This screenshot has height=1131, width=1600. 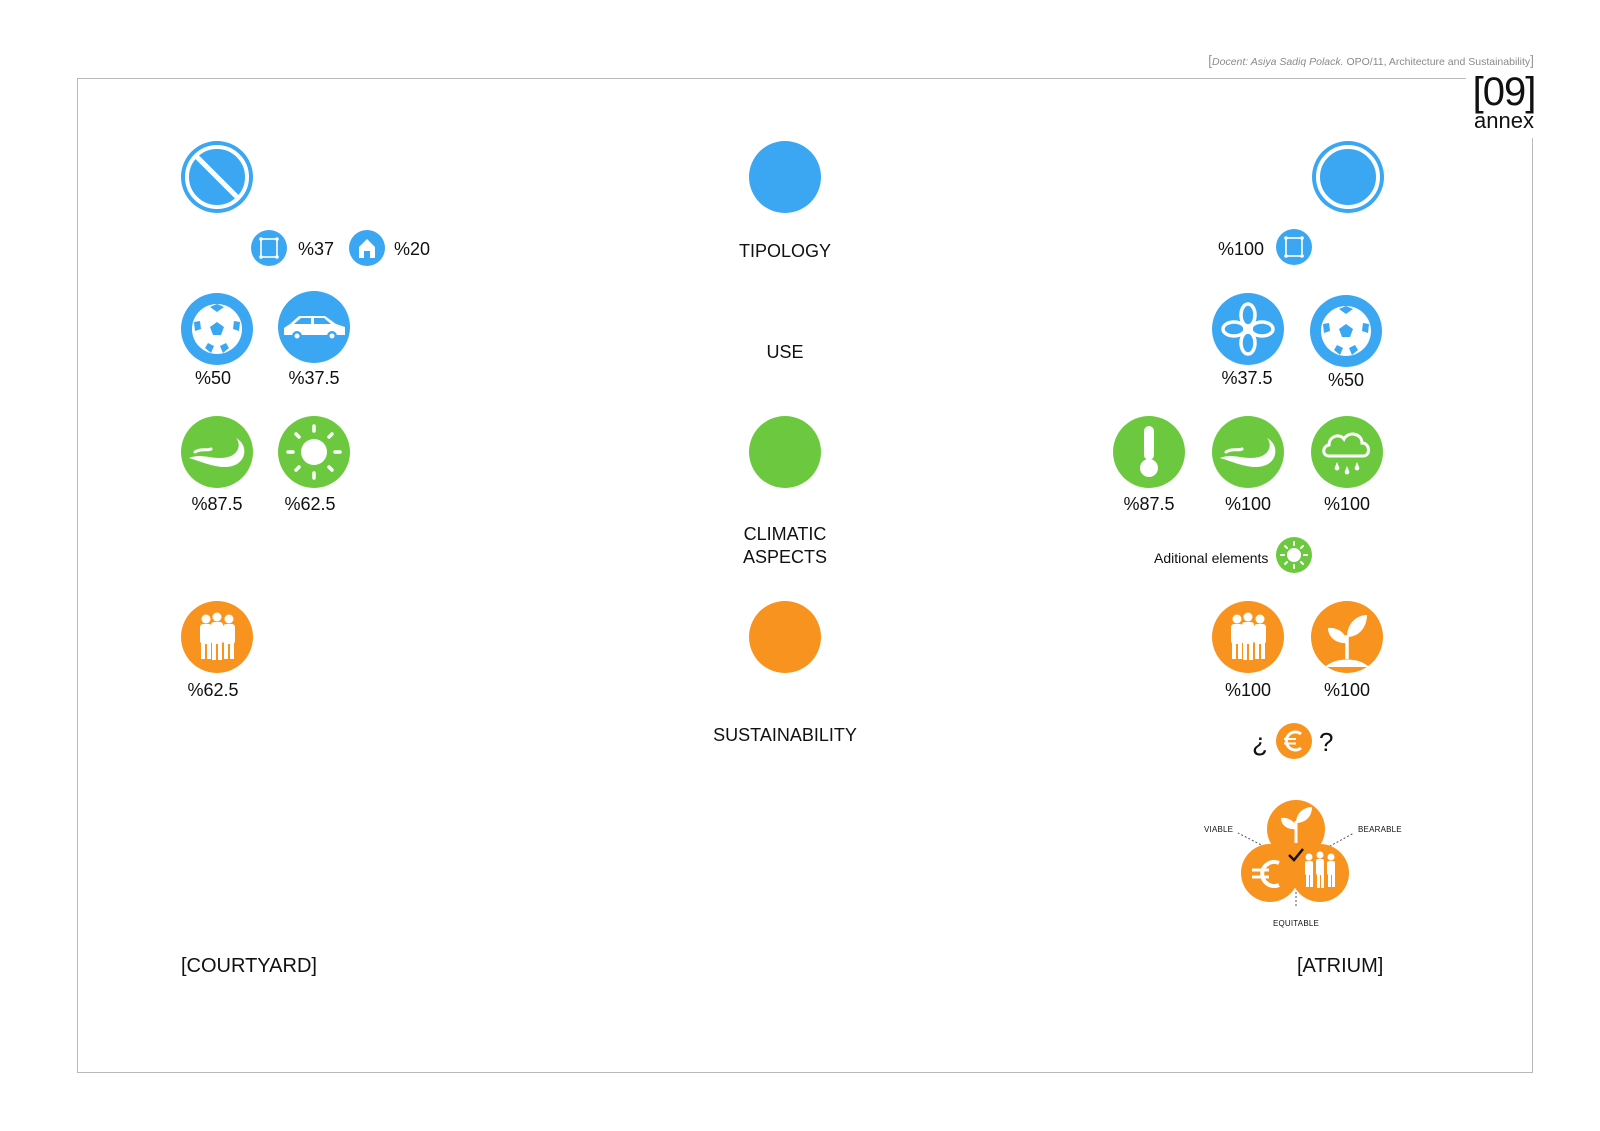 I want to click on open-atrium-icon, so click(x=1348, y=177).